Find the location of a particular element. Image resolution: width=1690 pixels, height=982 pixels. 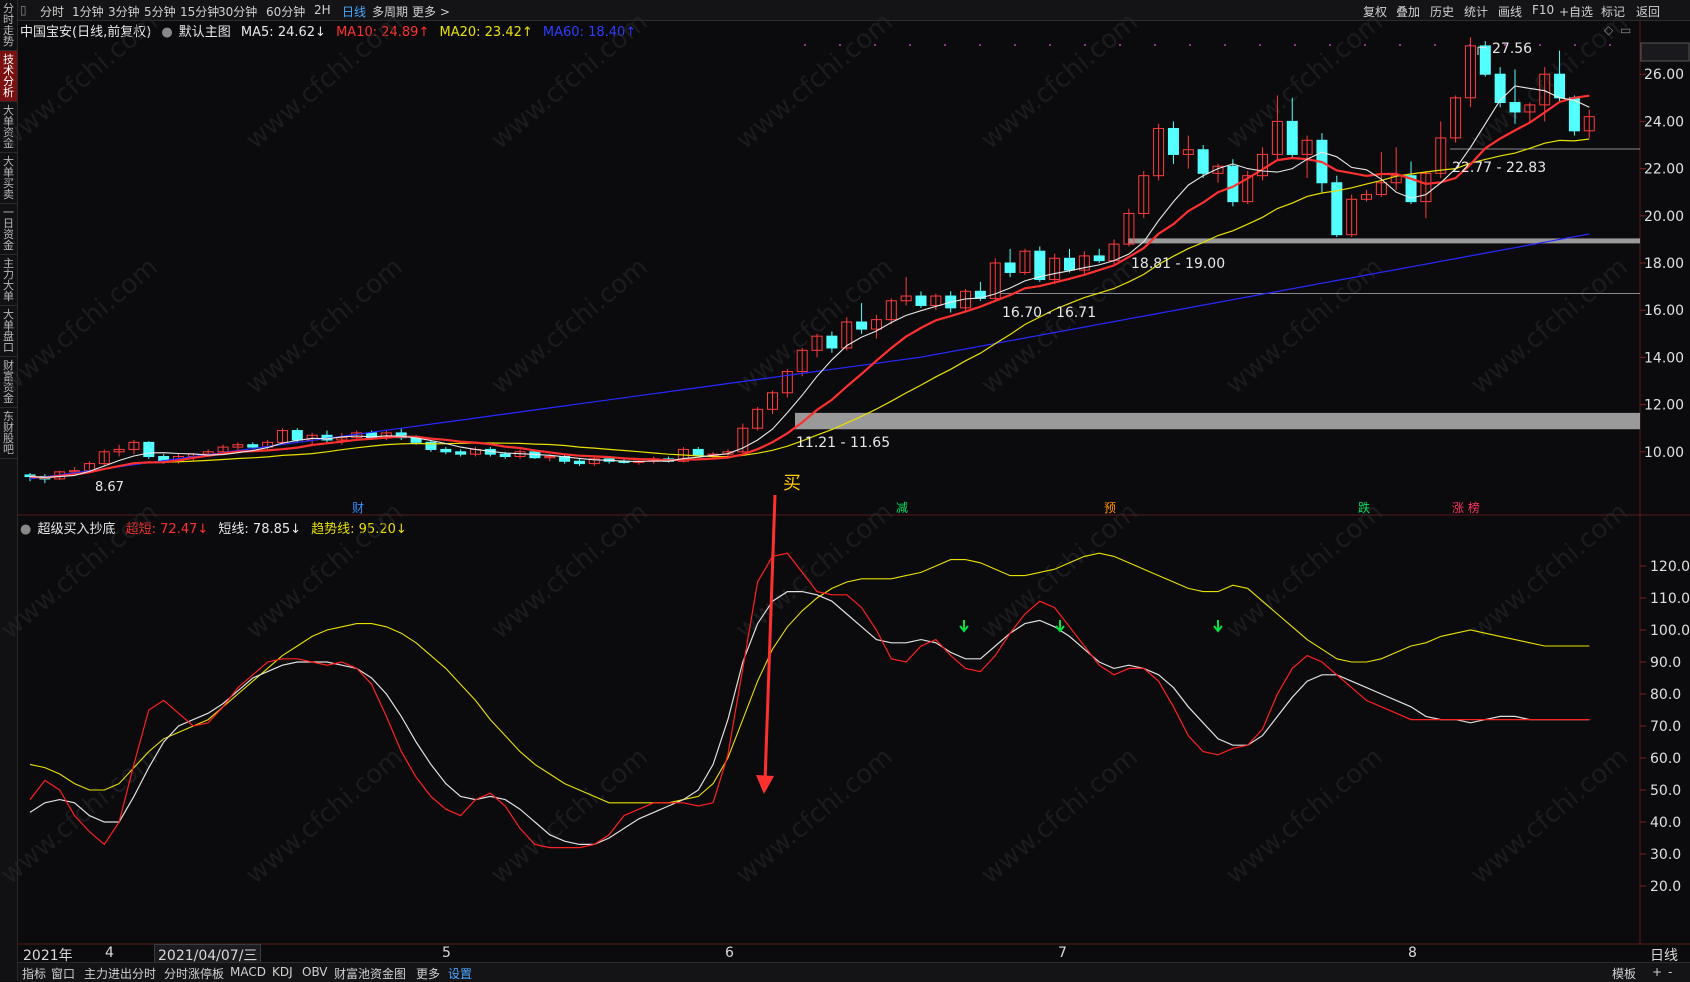

bottom-tab-0: 指标 is located at coordinates (34, 974).